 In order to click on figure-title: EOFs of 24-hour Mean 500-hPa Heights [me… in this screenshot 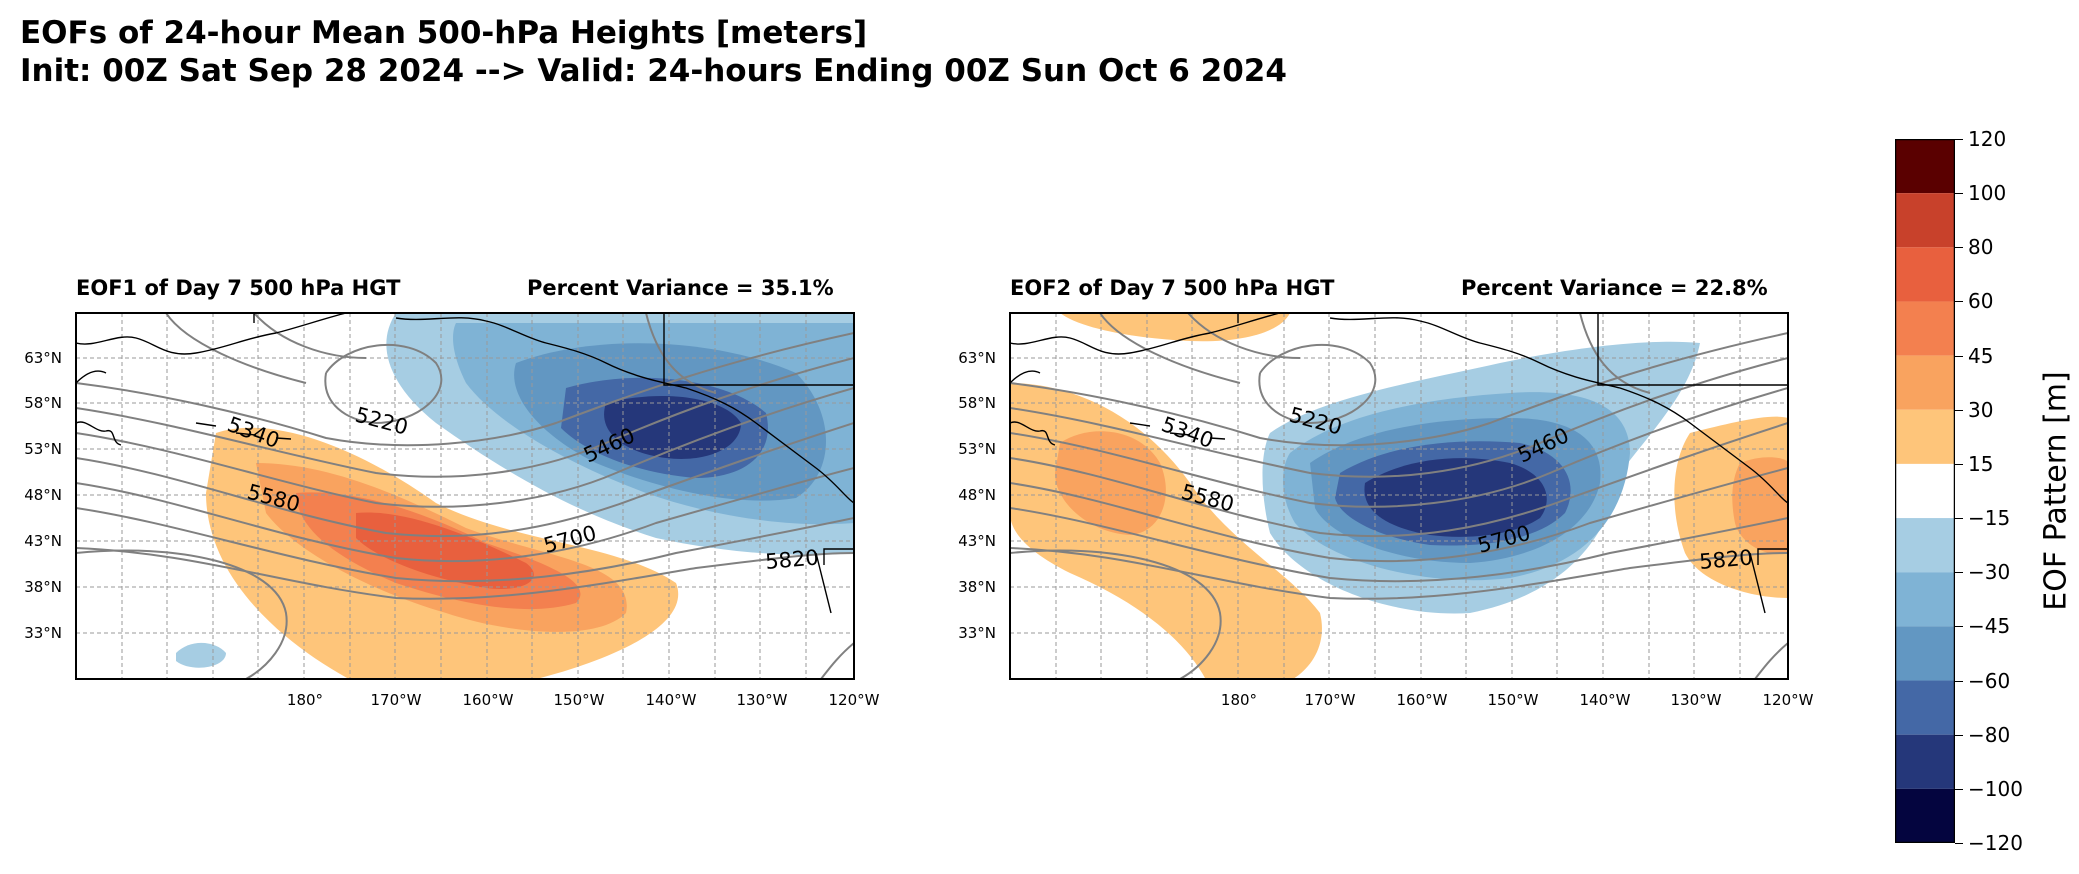, I will do `click(653, 52)`.